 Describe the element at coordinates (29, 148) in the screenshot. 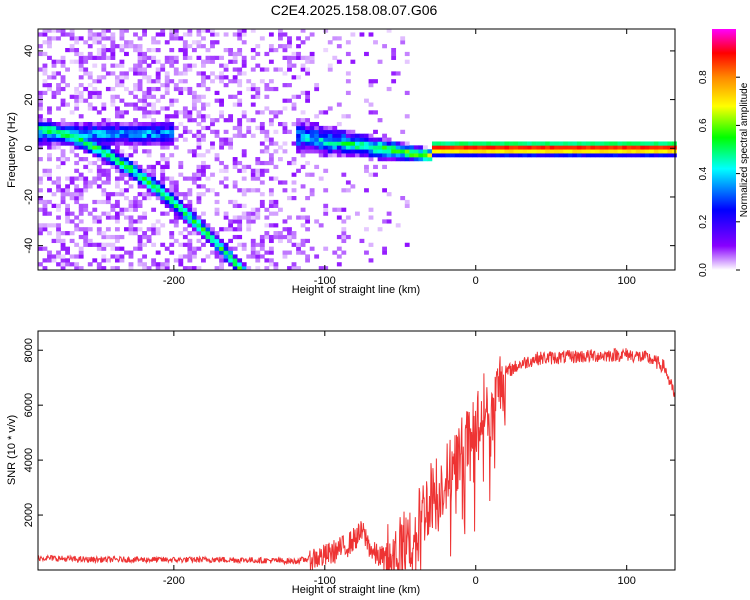

I see `spectrogram-ytick-label: 0` at that location.